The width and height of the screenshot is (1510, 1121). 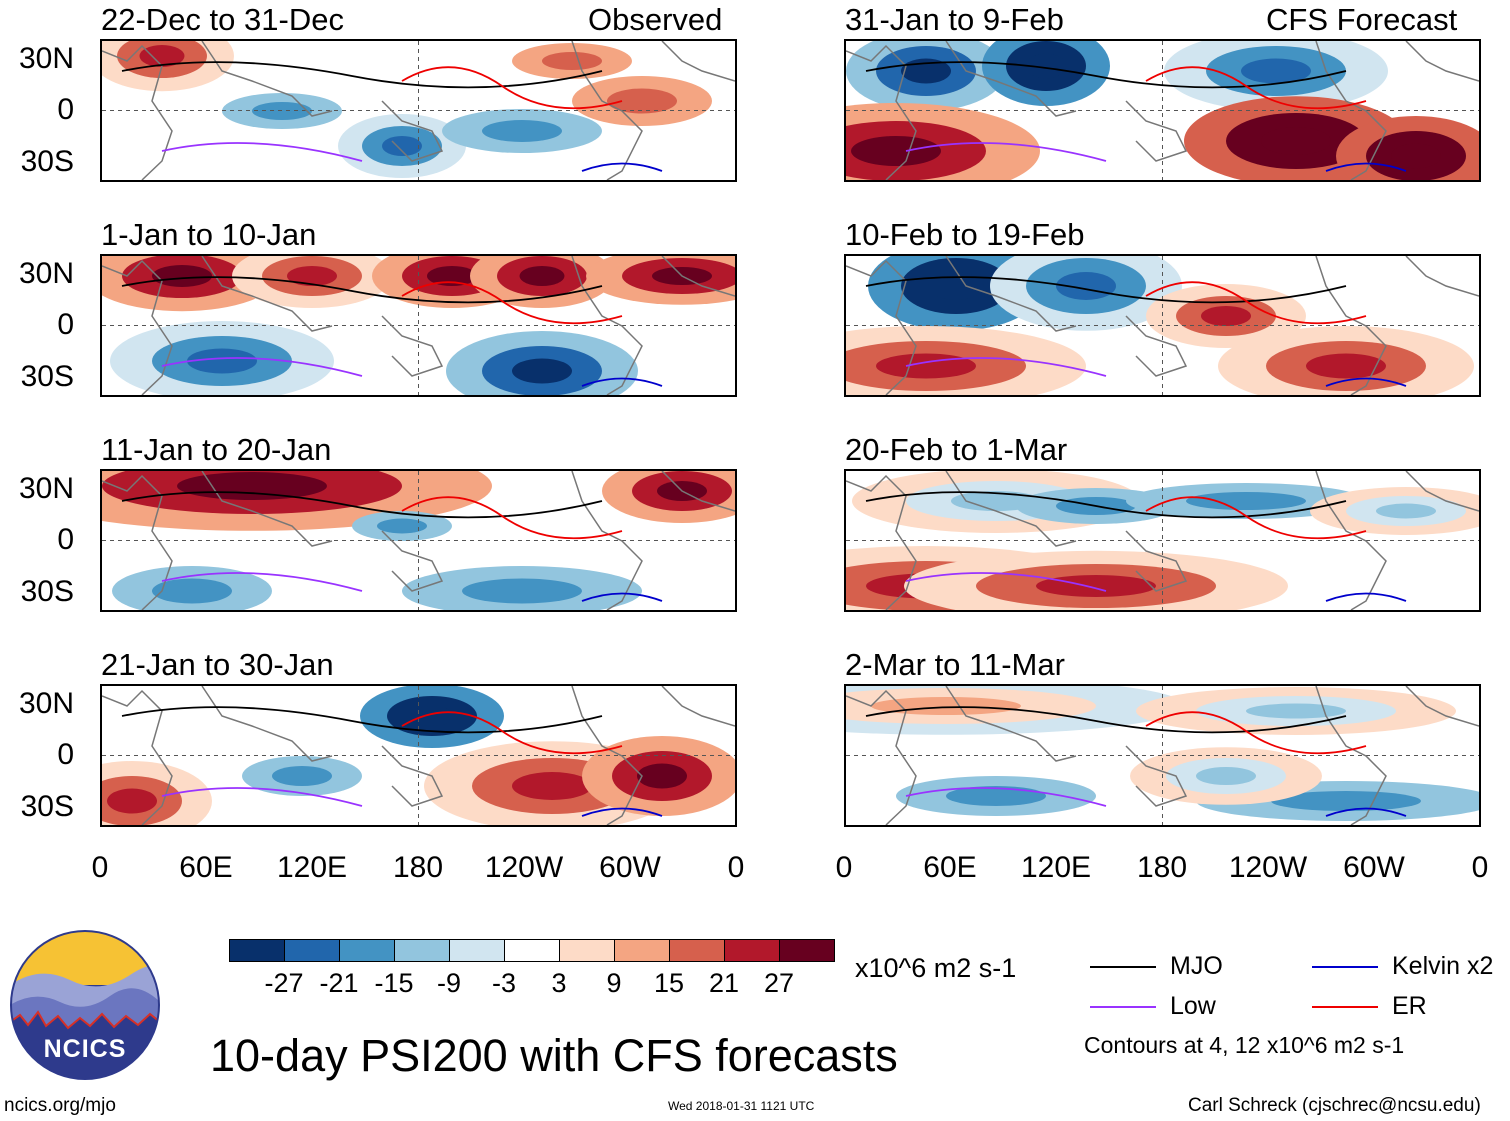 I want to click on figure-title: 10-day PSI200 with CFS forecasts, so click(x=554, y=1055).